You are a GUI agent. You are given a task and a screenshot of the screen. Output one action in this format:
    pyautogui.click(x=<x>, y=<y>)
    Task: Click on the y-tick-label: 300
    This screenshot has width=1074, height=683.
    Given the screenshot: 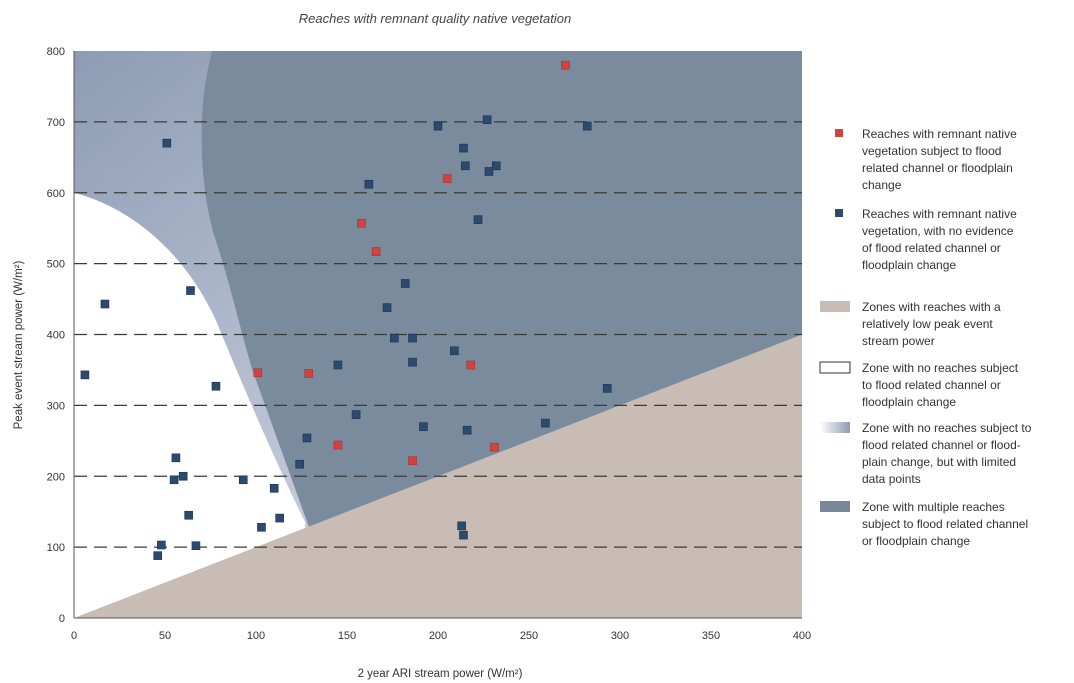 What is the action you would take?
    pyautogui.click(x=56, y=406)
    